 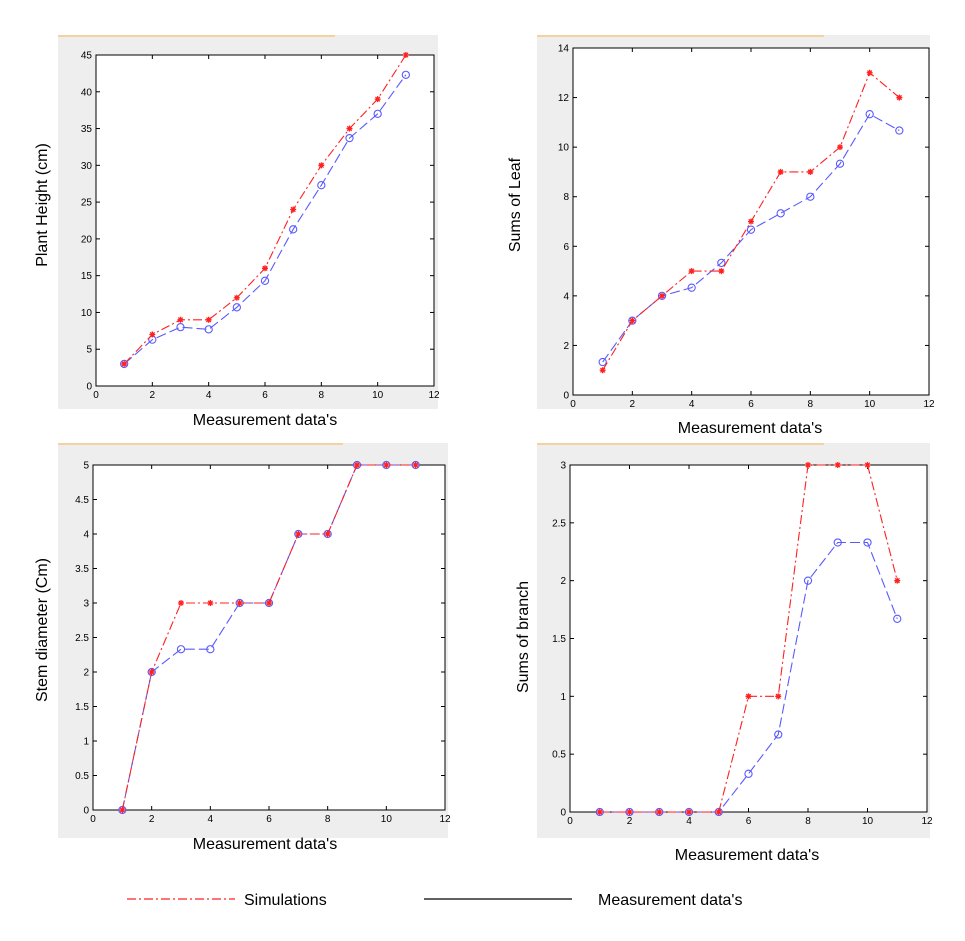 What do you see at coordinates (87, 313) in the screenshot?
I see `y-tick-label: 10` at bounding box center [87, 313].